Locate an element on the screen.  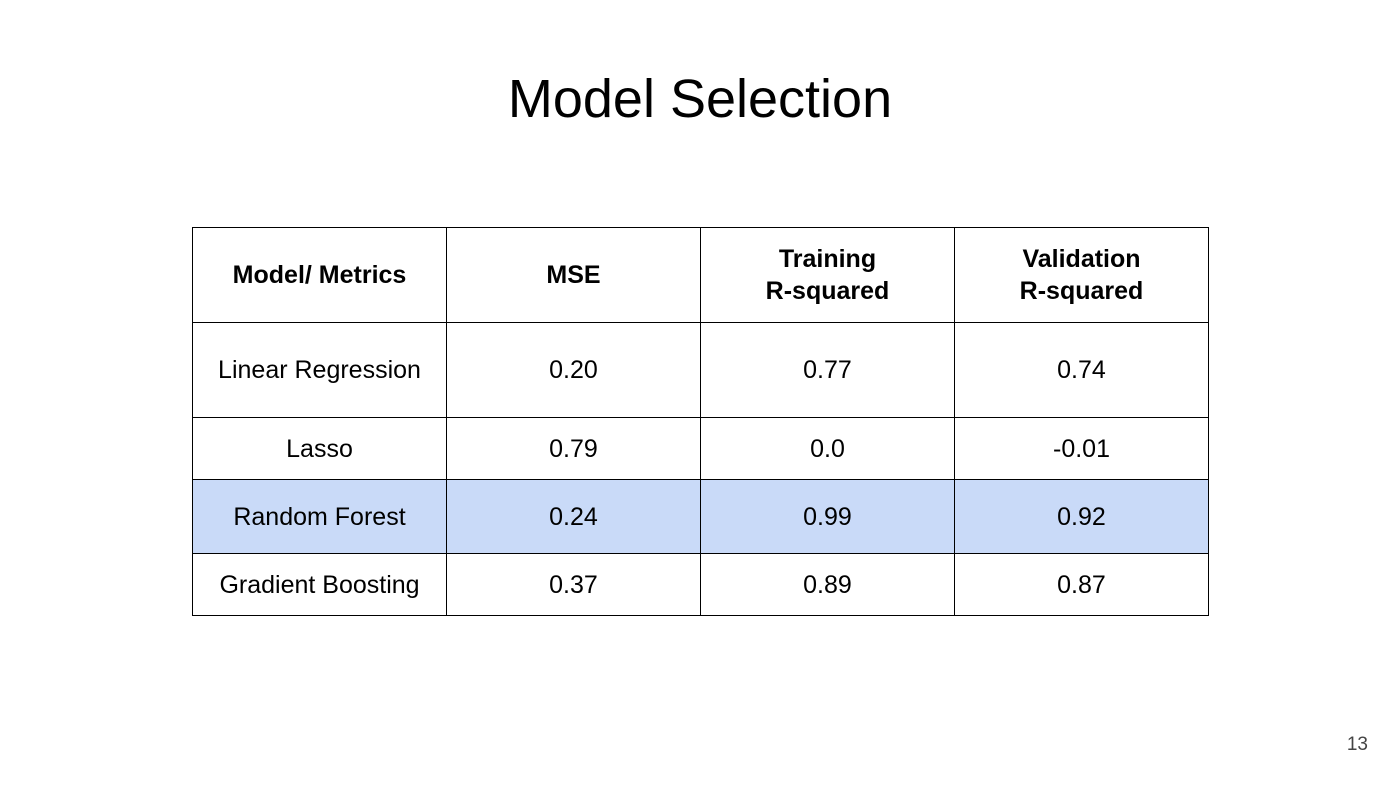
header-model-metrics: Model/ Metrics is located at coordinates (319, 275).